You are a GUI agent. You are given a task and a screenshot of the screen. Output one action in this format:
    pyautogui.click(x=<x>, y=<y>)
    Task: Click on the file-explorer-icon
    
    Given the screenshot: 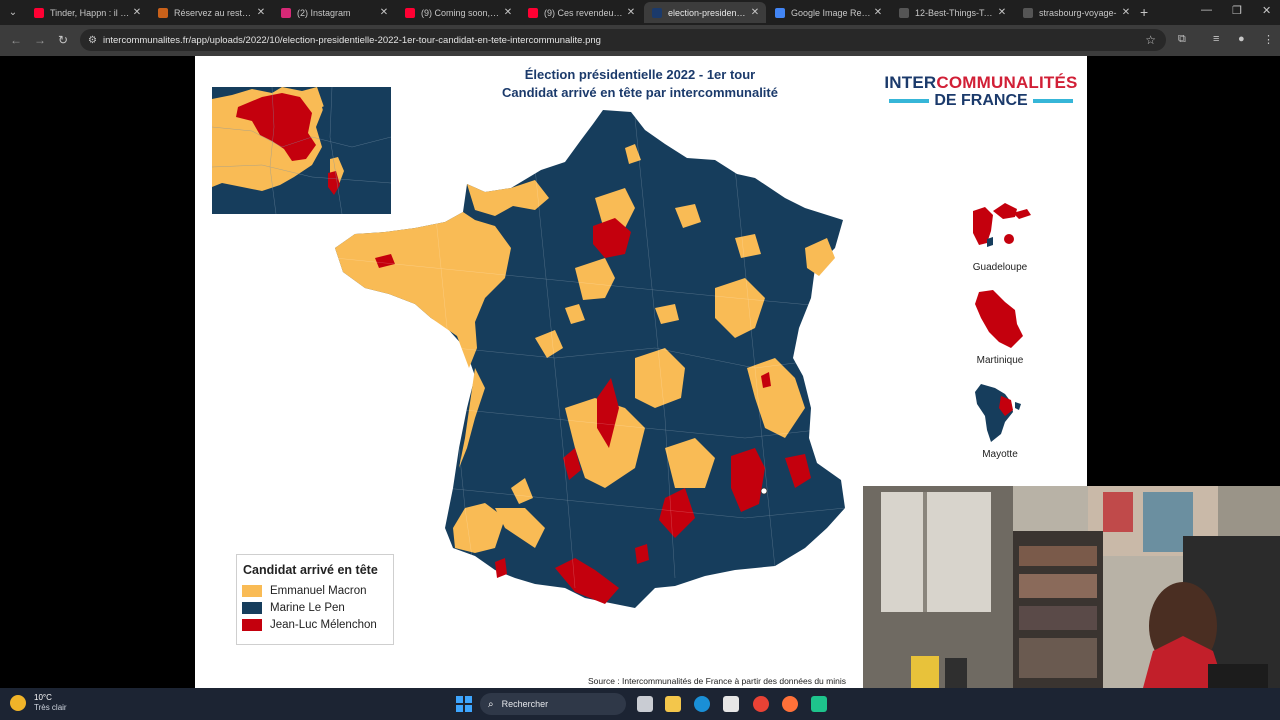 What is the action you would take?
    pyautogui.click(x=673, y=704)
    